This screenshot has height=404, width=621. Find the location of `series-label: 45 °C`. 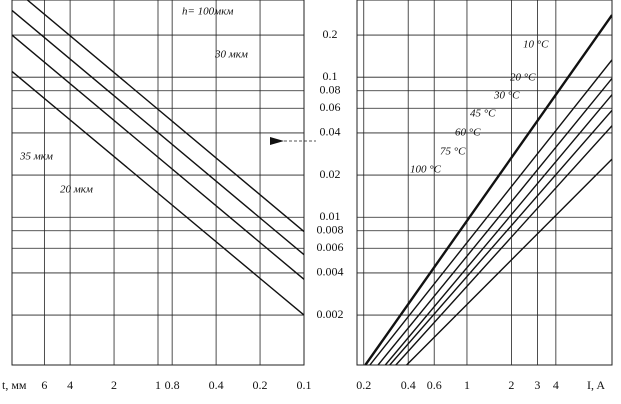

series-label: 45 °C is located at coordinates (483, 114).